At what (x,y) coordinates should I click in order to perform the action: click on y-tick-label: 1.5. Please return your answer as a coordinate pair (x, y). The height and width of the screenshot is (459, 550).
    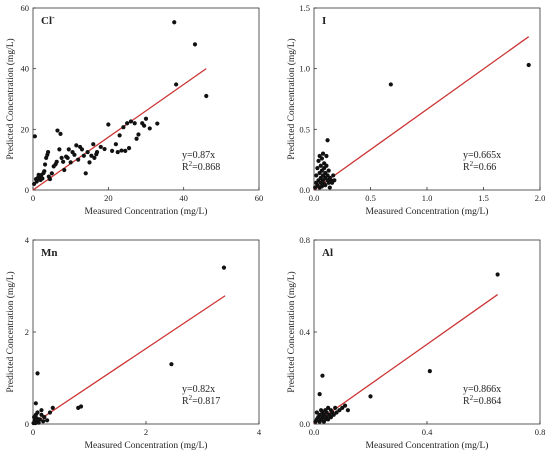
    Looking at the image, I should click on (304, 8).